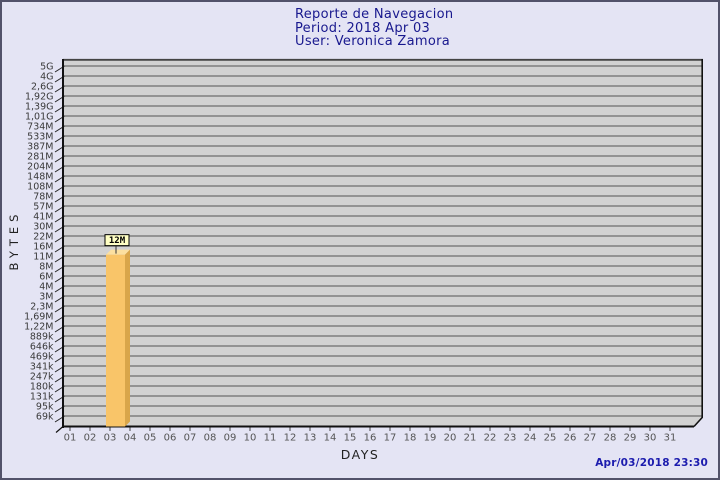  What do you see at coordinates (46, 67) in the screenshot?
I see `y-tick-label: 5G` at bounding box center [46, 67].